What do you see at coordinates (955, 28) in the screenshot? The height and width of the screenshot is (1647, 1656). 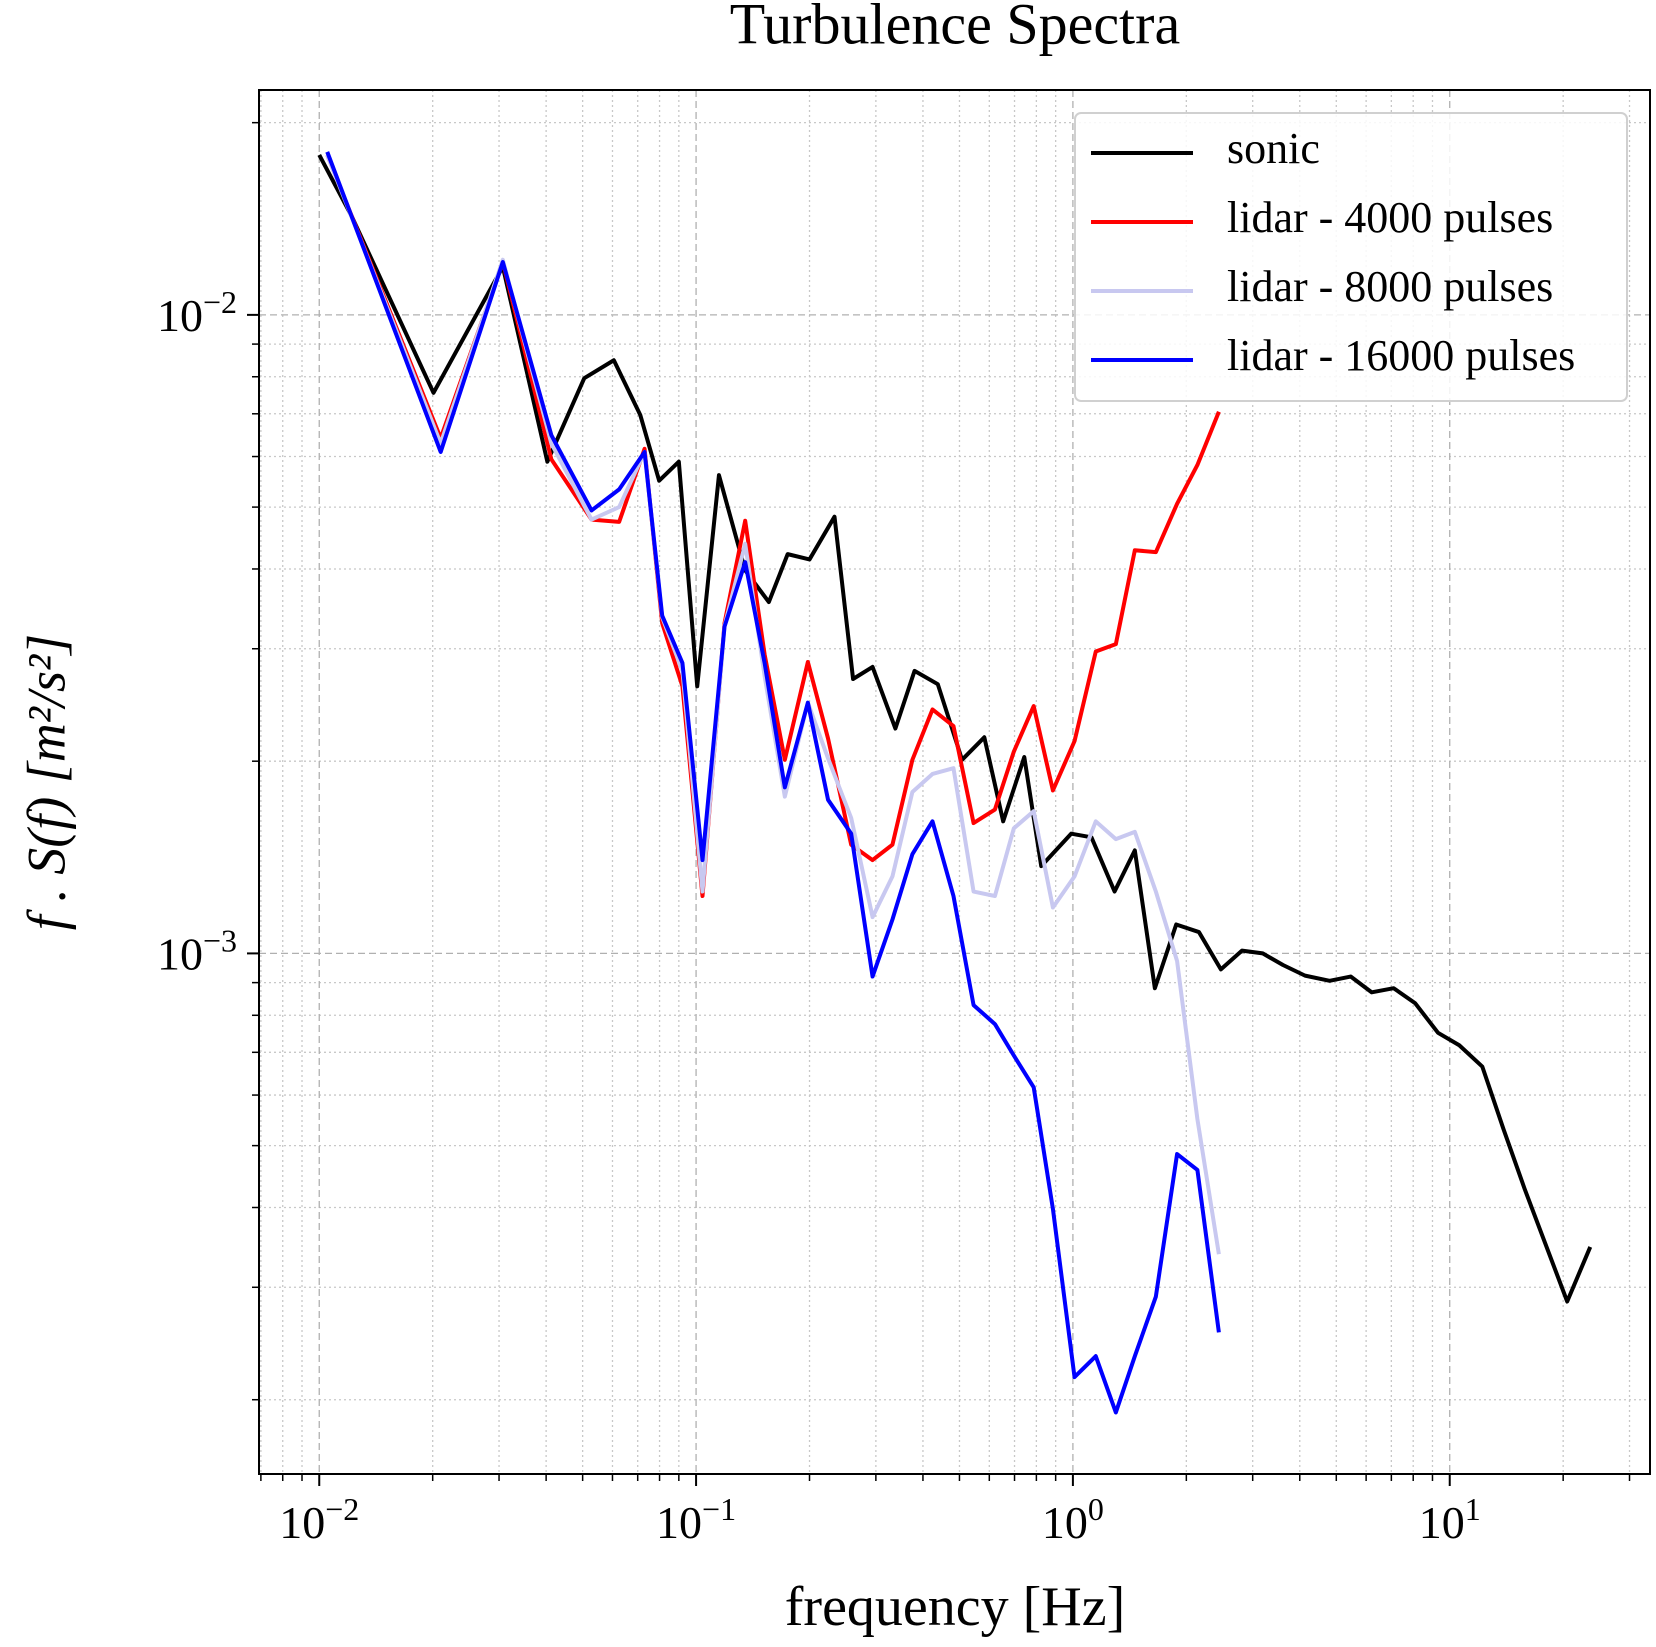 I see `chart-title: Turbulence Spectra` at bounding box center [955, 28].